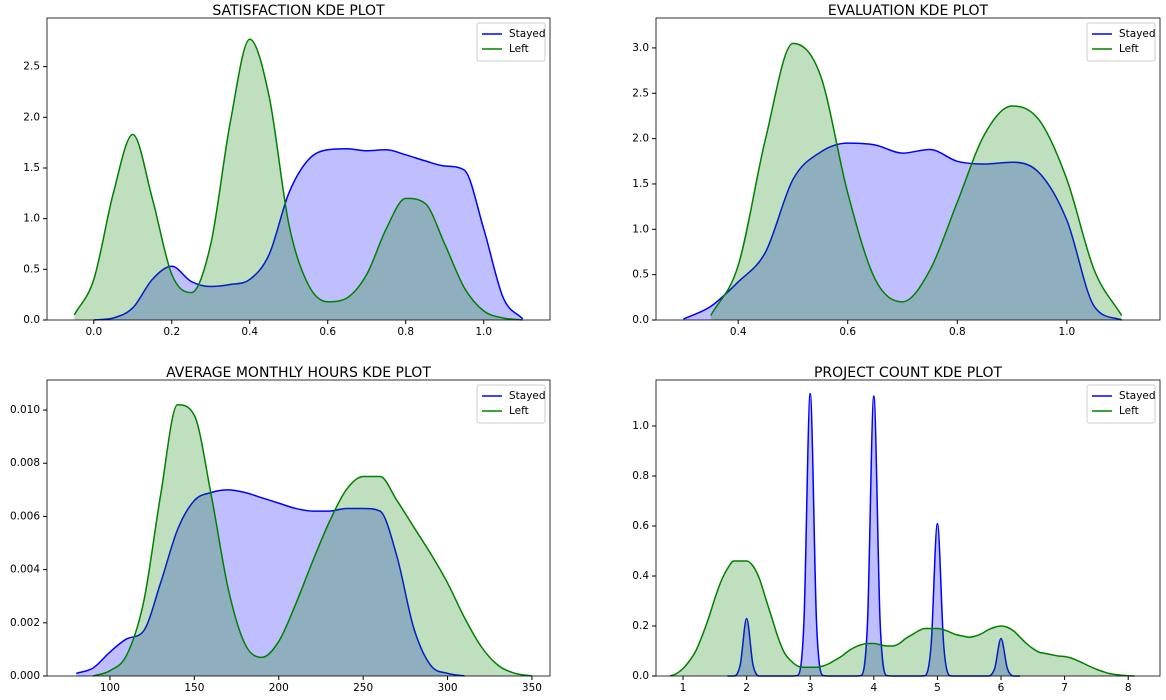 The image size is (1166, 700). Describe the element at coordinates (298, 373) in the screenshot. I see `subplot-title: AVERAGE MONTHLY HOURS KDE PLOT` at that location.